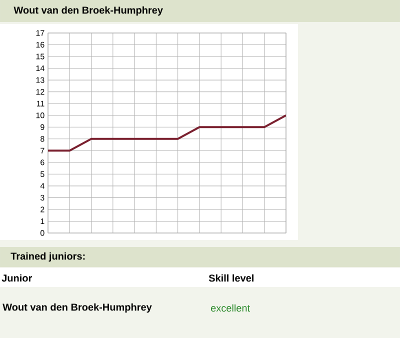  Describe the element at coordinates (40, 69) in the screenshot. I see `y-tick-label: 14` at that location.